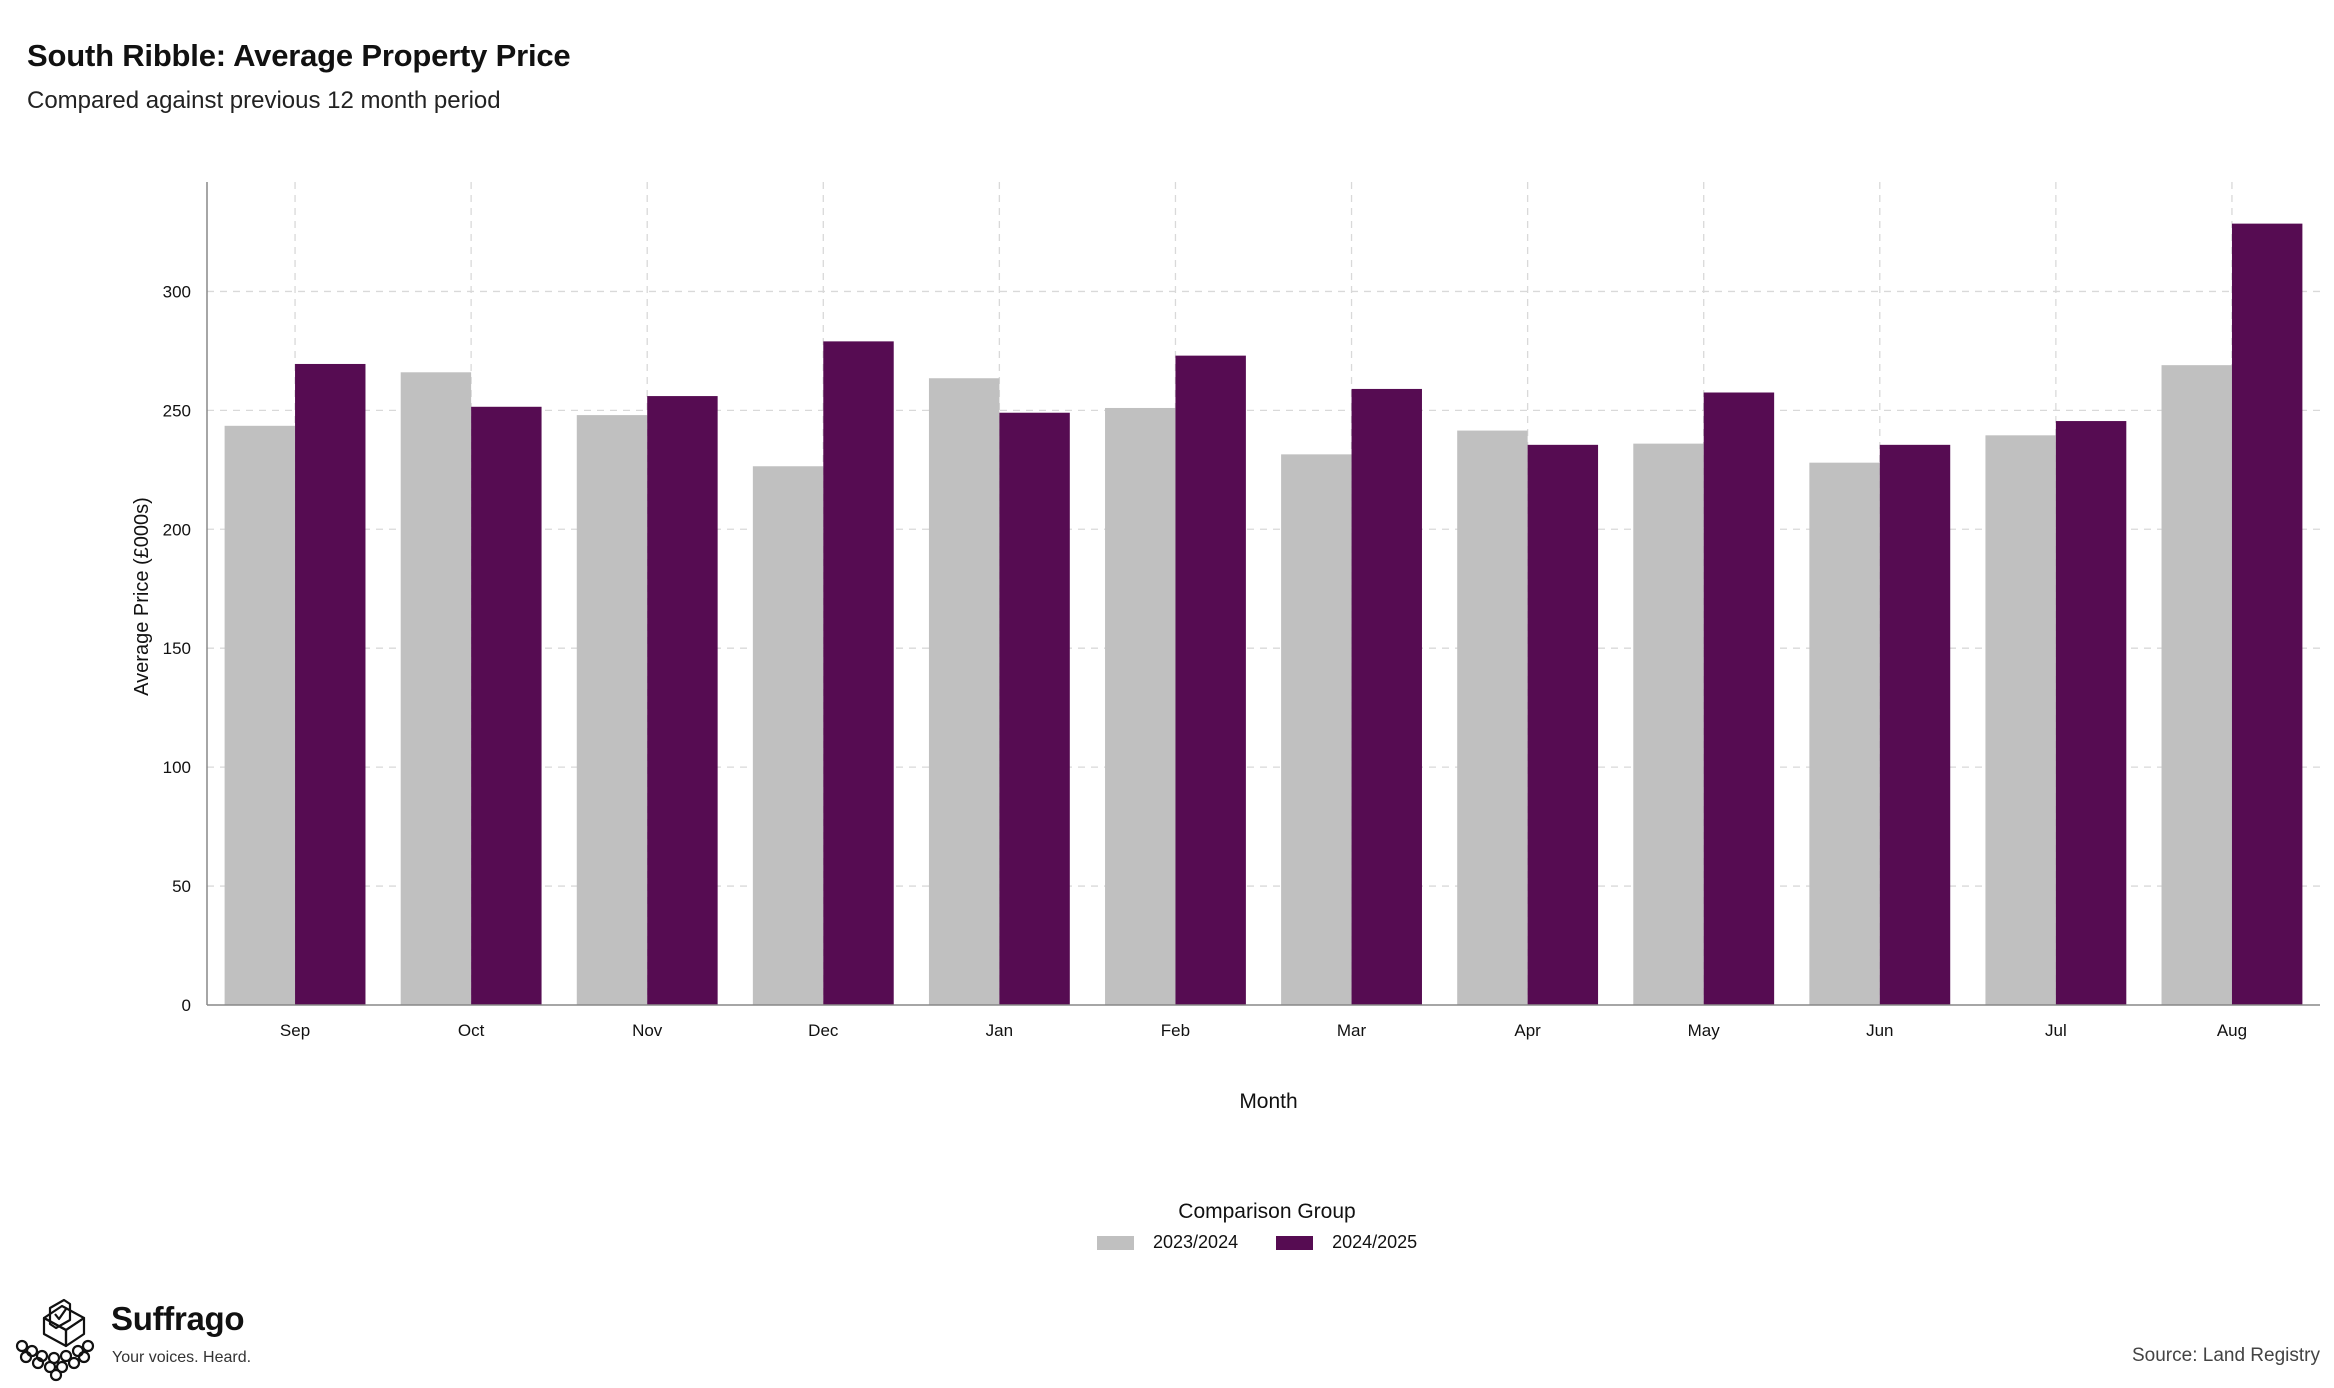 The height and width of the screenshot is (1388, 2334). What do you see at coordinates (55, 1340) in the screenshot?
I see `ballot-box-logo-icon` at bounding box center [55, 1340].